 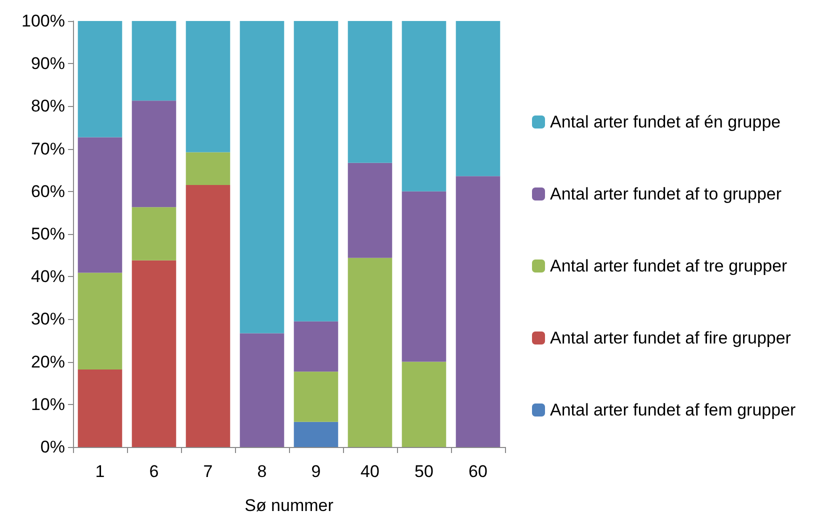 I want to click on x-tick-label: 60, so click(x=478, y=471).